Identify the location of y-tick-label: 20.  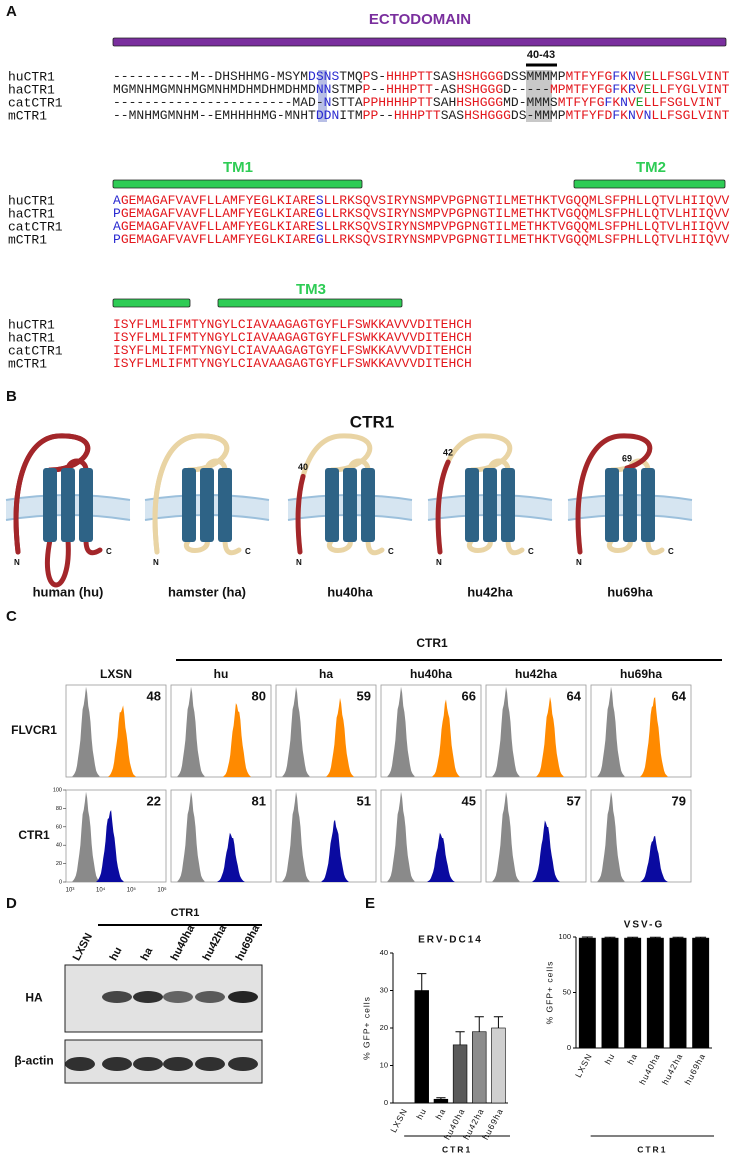
(59, 864).